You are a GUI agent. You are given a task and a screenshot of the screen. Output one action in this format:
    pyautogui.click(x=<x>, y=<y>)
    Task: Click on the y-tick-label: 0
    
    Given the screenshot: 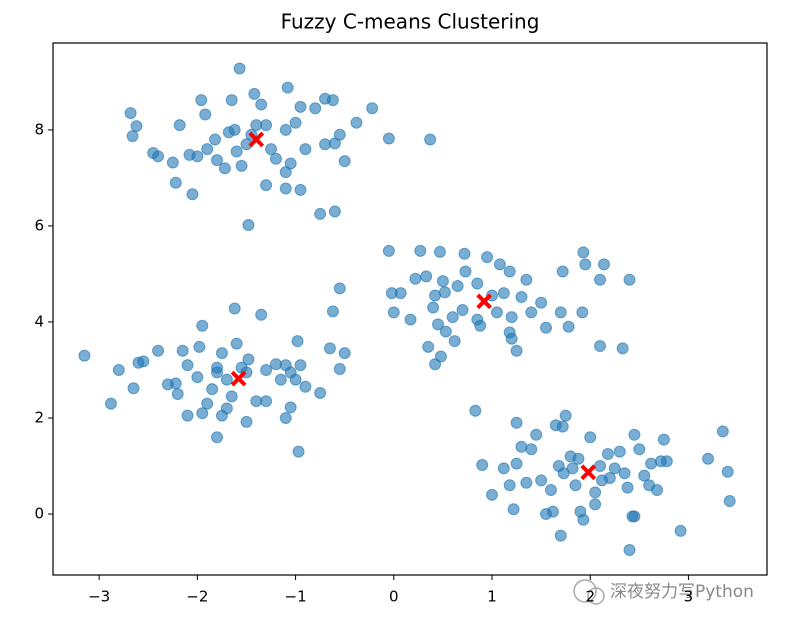 What is the action you would take?
    pyautogui.click(x=39, y=514)
    